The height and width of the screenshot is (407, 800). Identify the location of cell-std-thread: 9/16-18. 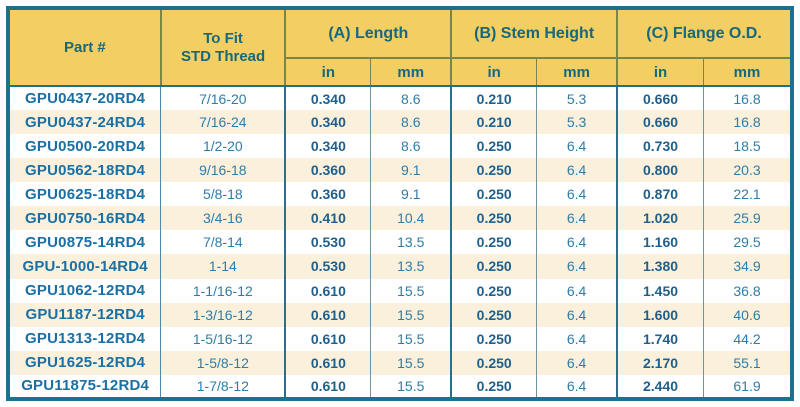
(223, 170).